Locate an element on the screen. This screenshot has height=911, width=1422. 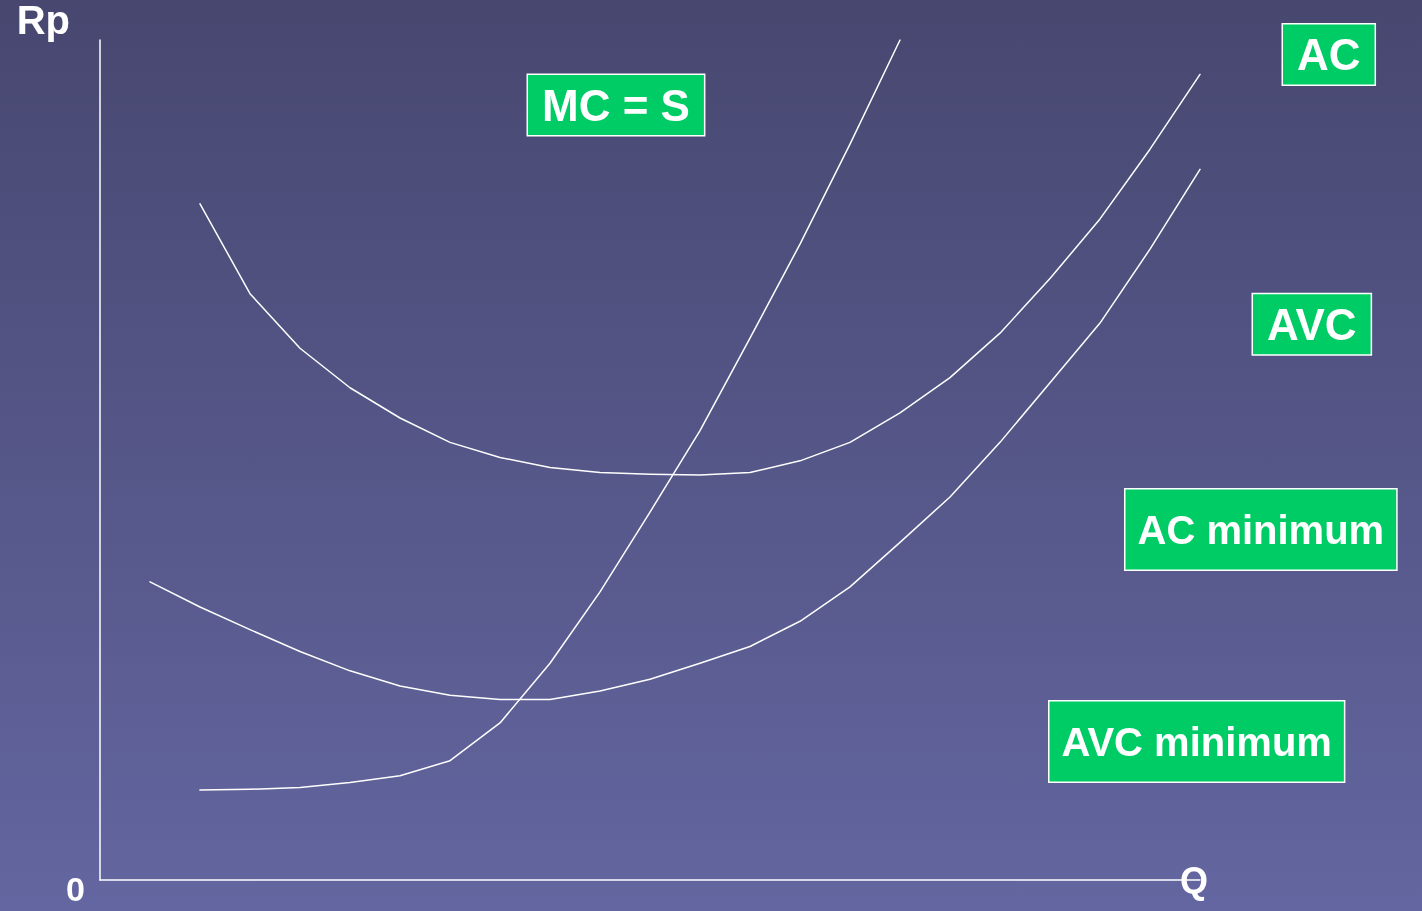
y-axis-title: Rp is located at coordinates (43, 21).